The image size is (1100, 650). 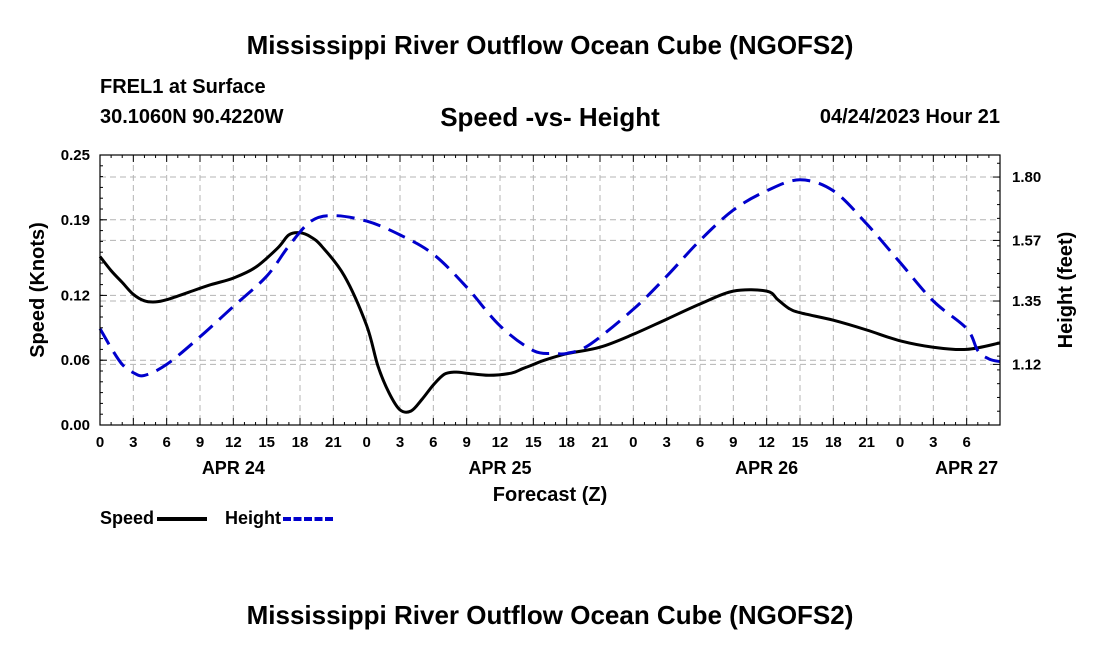 I want to click on legend: Speed Height, so click(x=217, y=518).